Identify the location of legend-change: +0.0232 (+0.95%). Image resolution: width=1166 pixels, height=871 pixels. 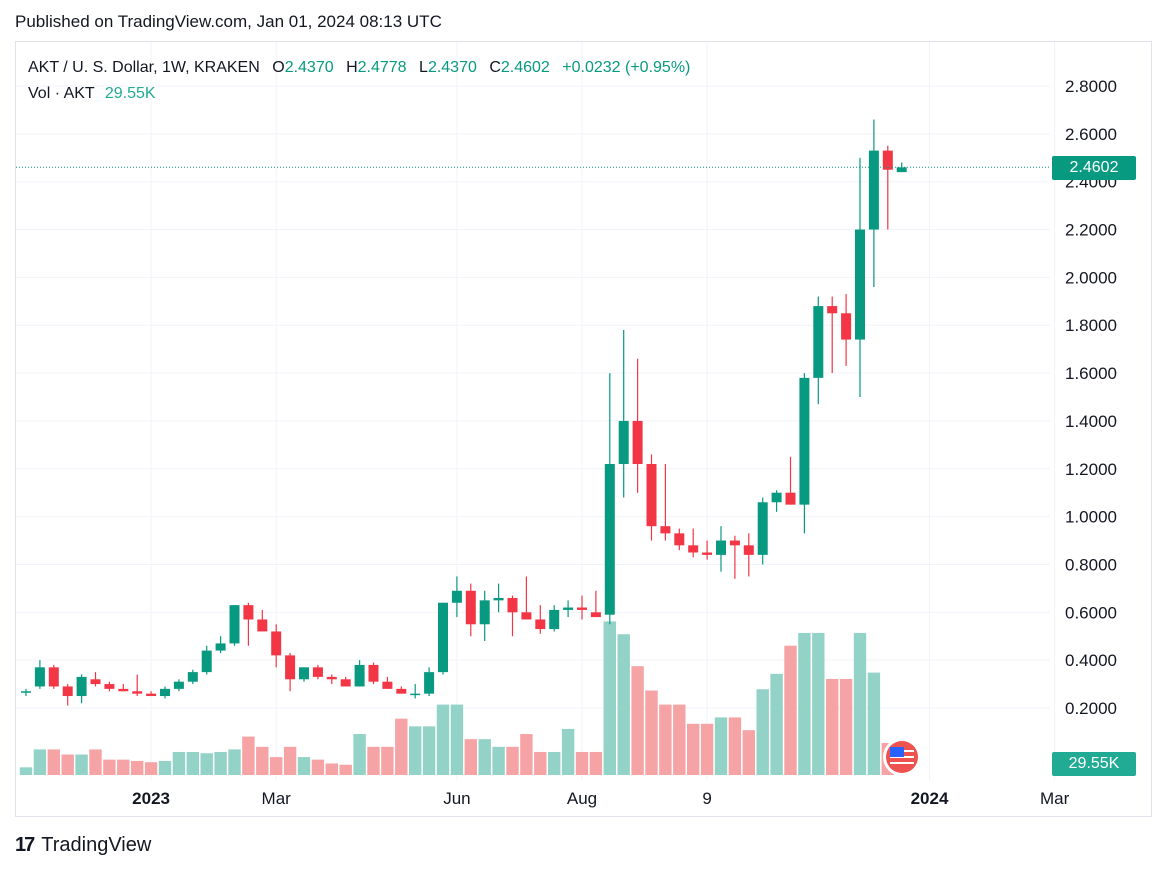
(626, 67).